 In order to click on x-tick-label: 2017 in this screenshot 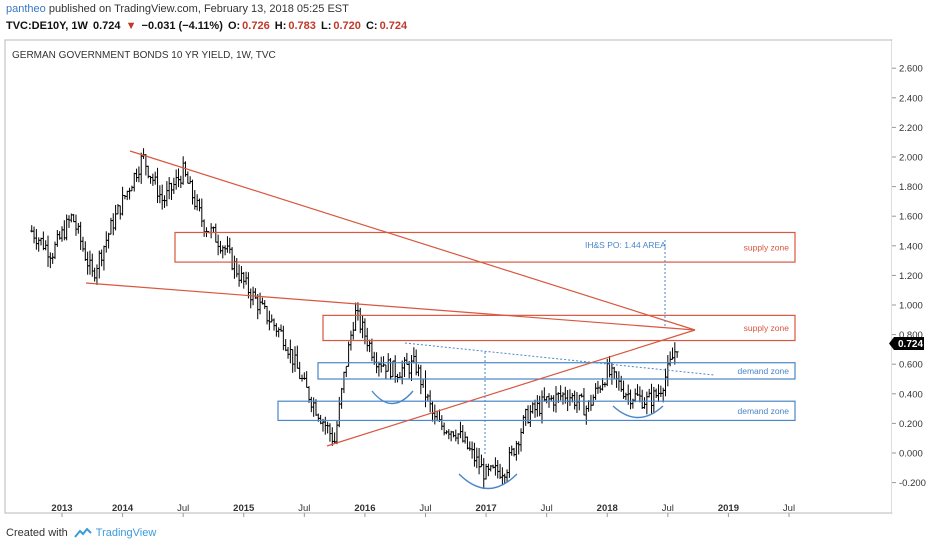, I will do `click(486, 508)`.